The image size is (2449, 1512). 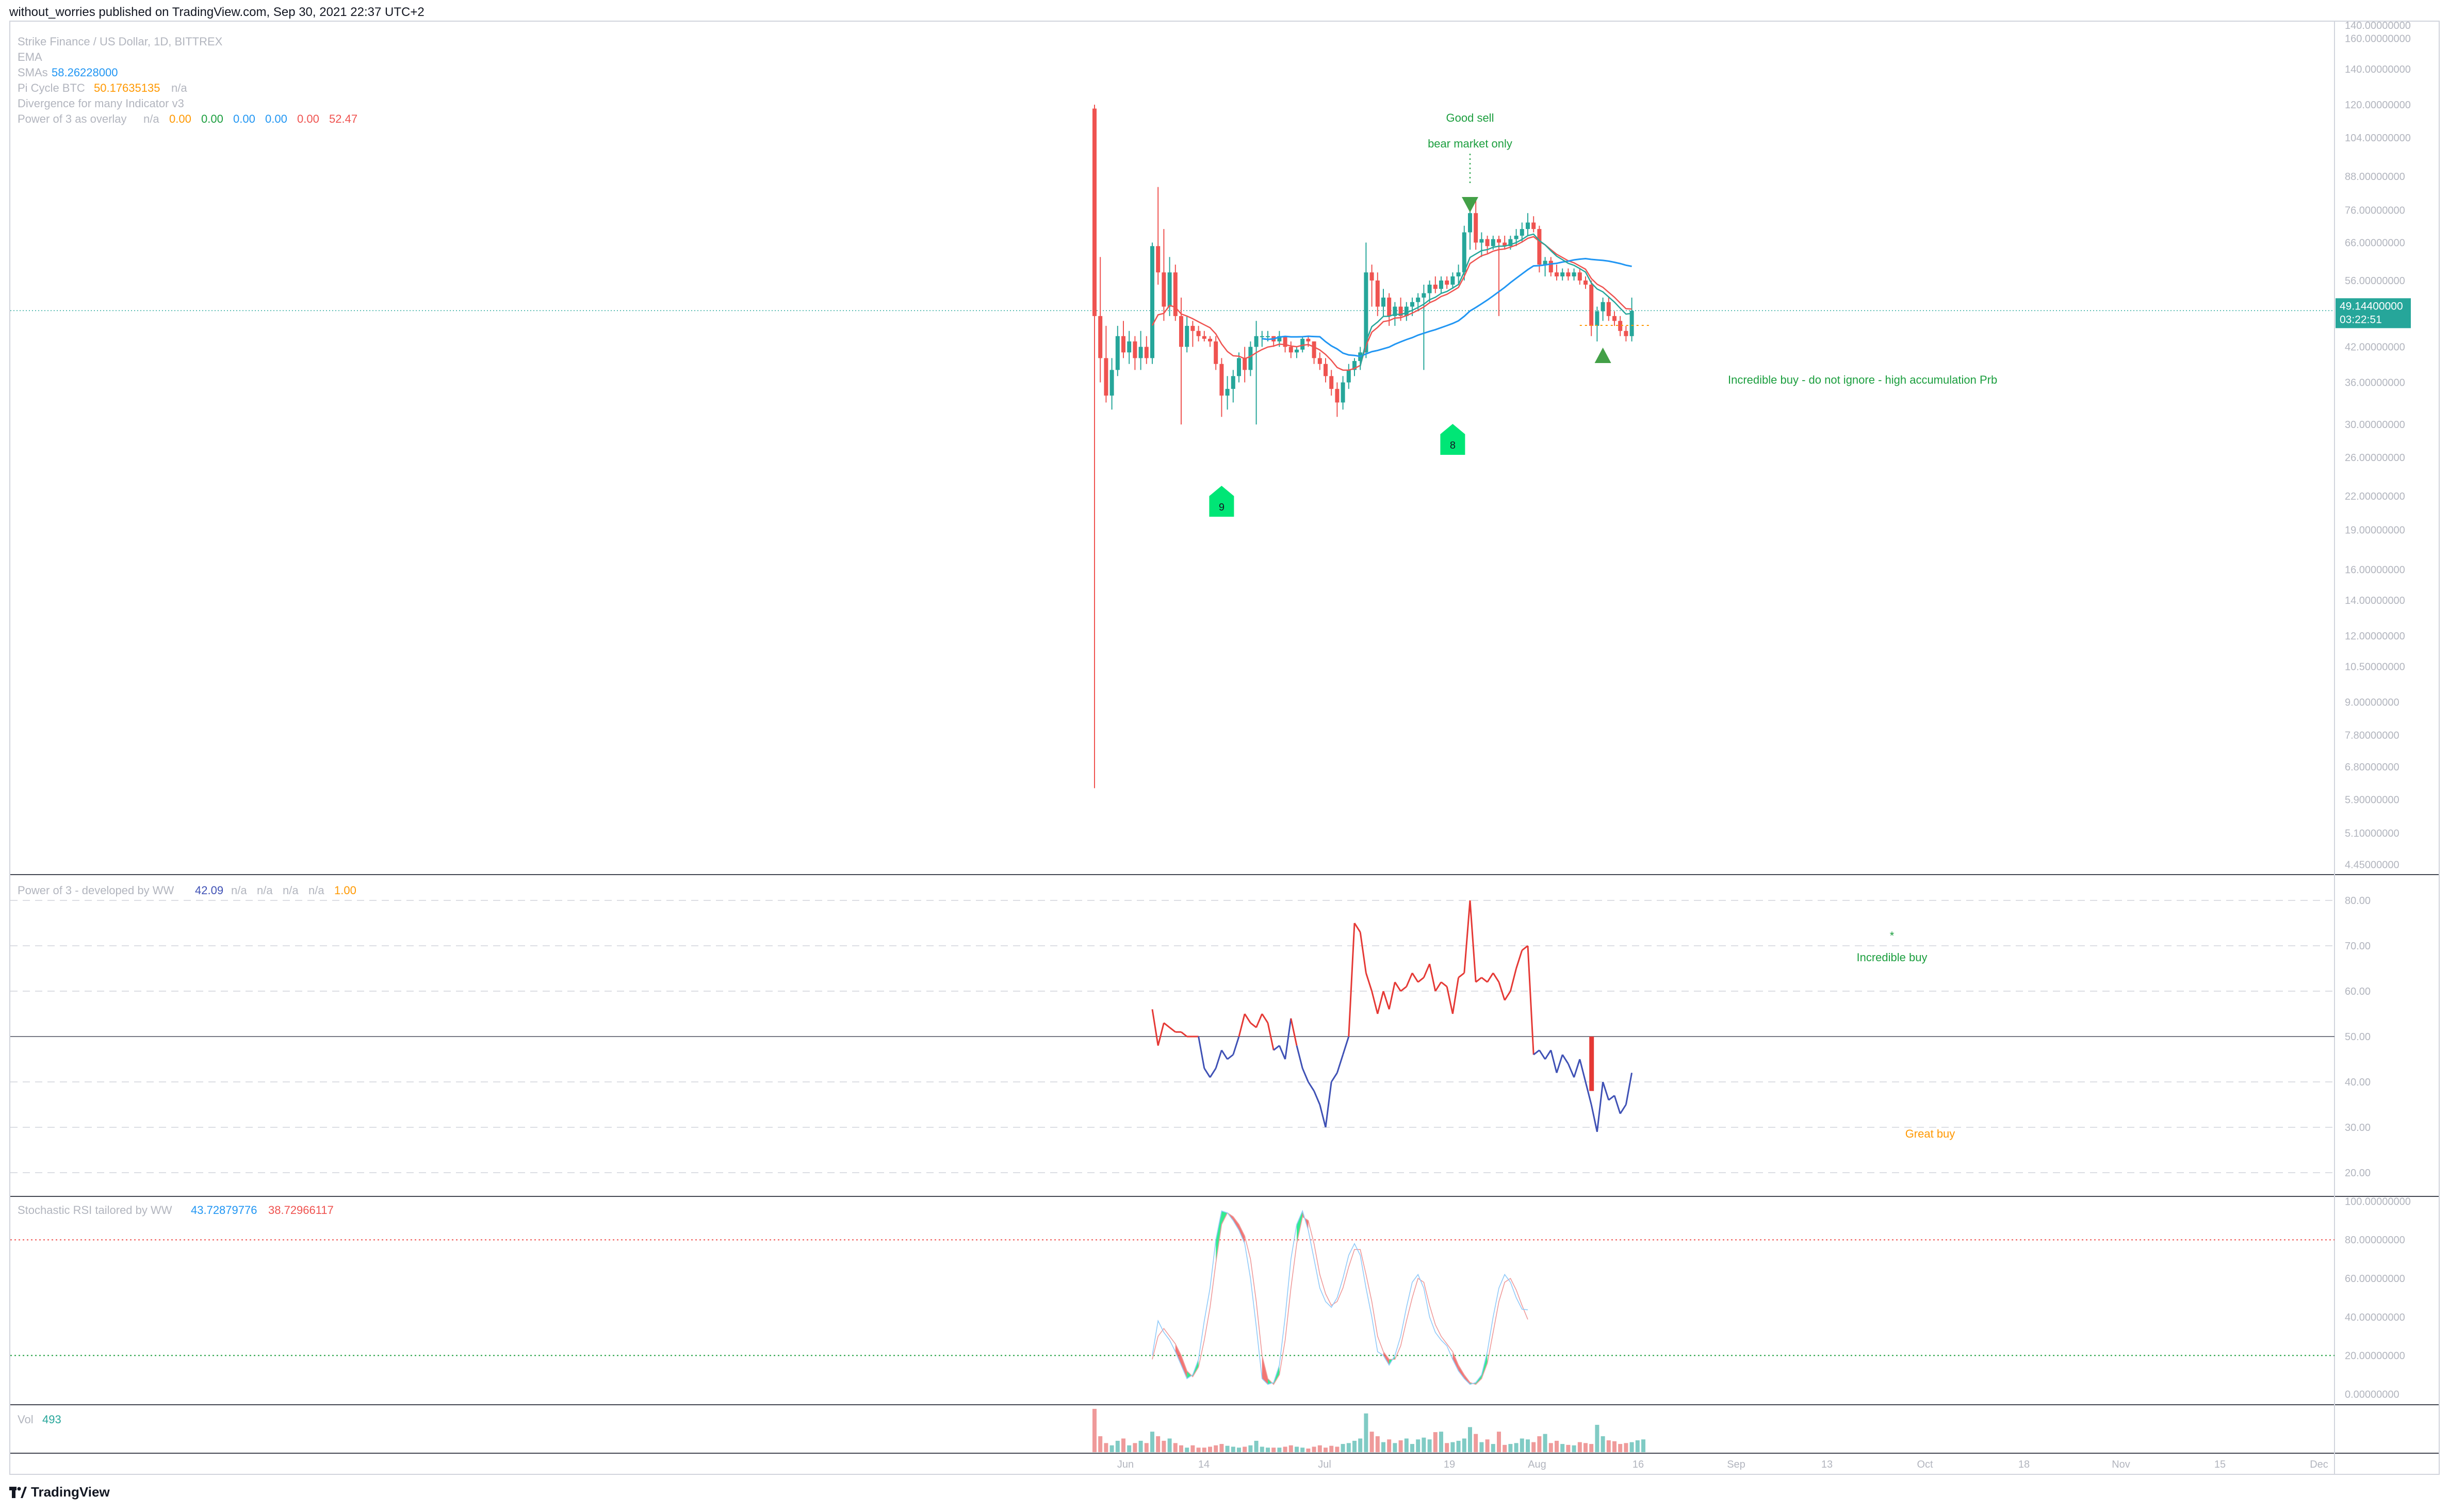 What do you see at coordinates (345, 890) in the screenshot?
I see `power3-legend-v5: 1.00` at bounding box center [345, 890].